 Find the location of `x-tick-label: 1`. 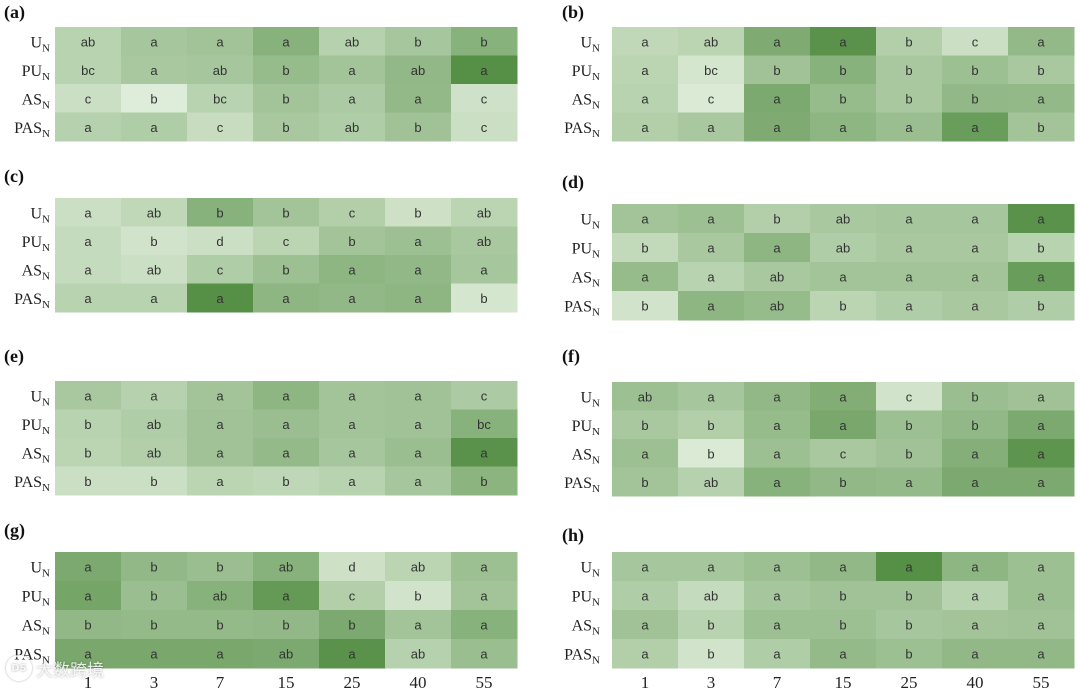

x-tick-label: 1 is located at coordinates (88, 682).